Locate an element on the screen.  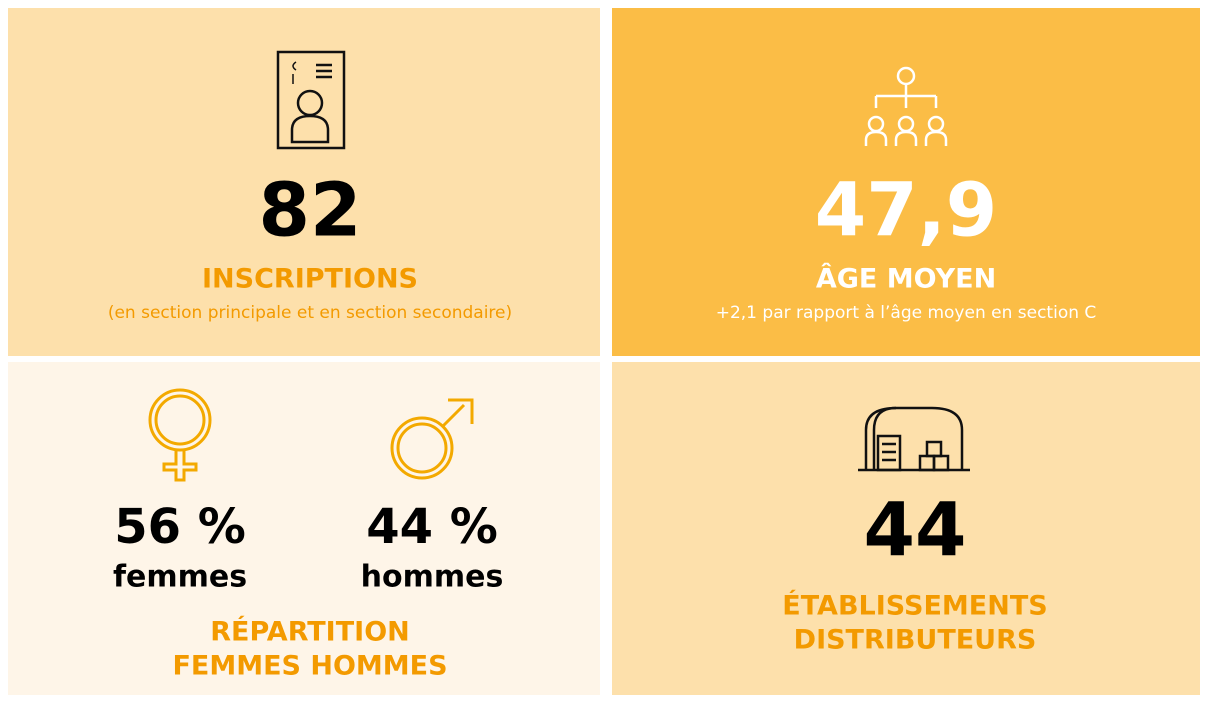
label: hommes is located at coordinates (432, 577).